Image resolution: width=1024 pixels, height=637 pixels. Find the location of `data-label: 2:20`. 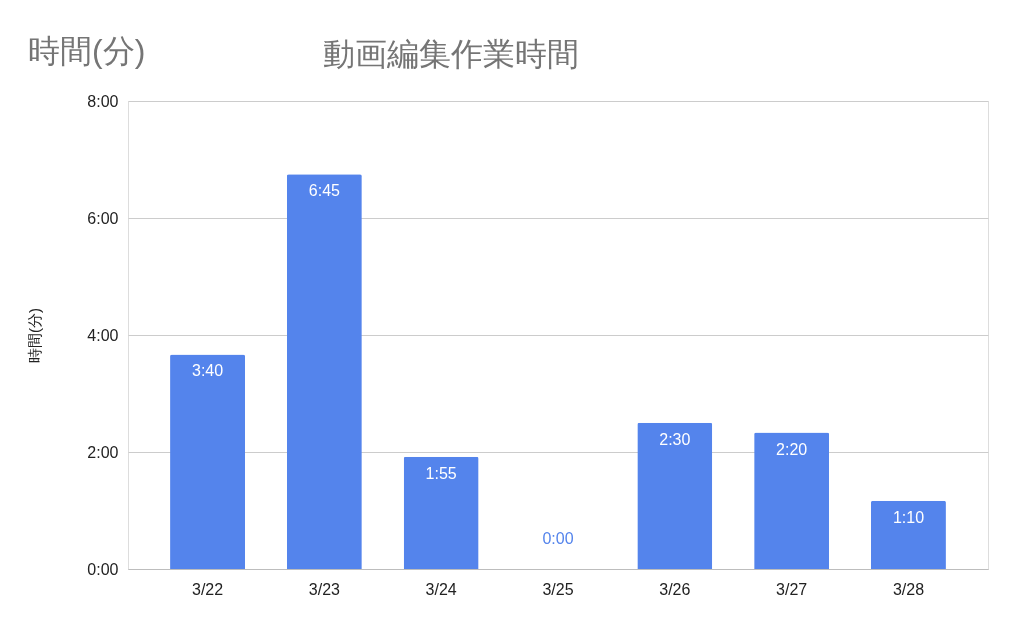

data-label: 2:20 is located at coordinates (792, 449).